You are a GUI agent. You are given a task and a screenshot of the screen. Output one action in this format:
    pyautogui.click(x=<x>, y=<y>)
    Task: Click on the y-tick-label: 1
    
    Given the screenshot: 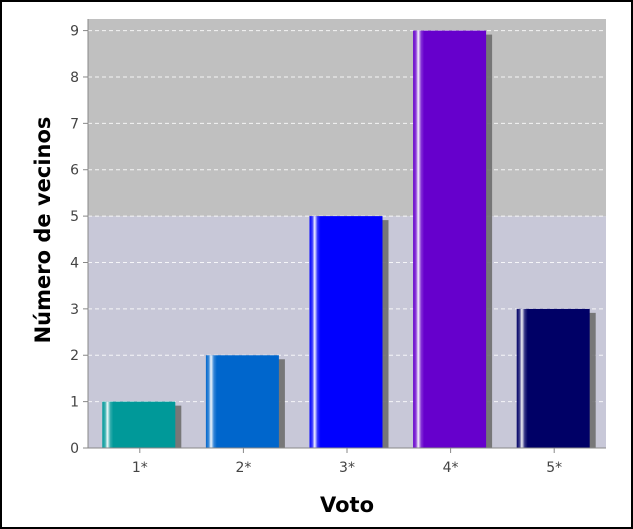 What is the action you would take?
    pyautogui.click(x=74, y=403)
    